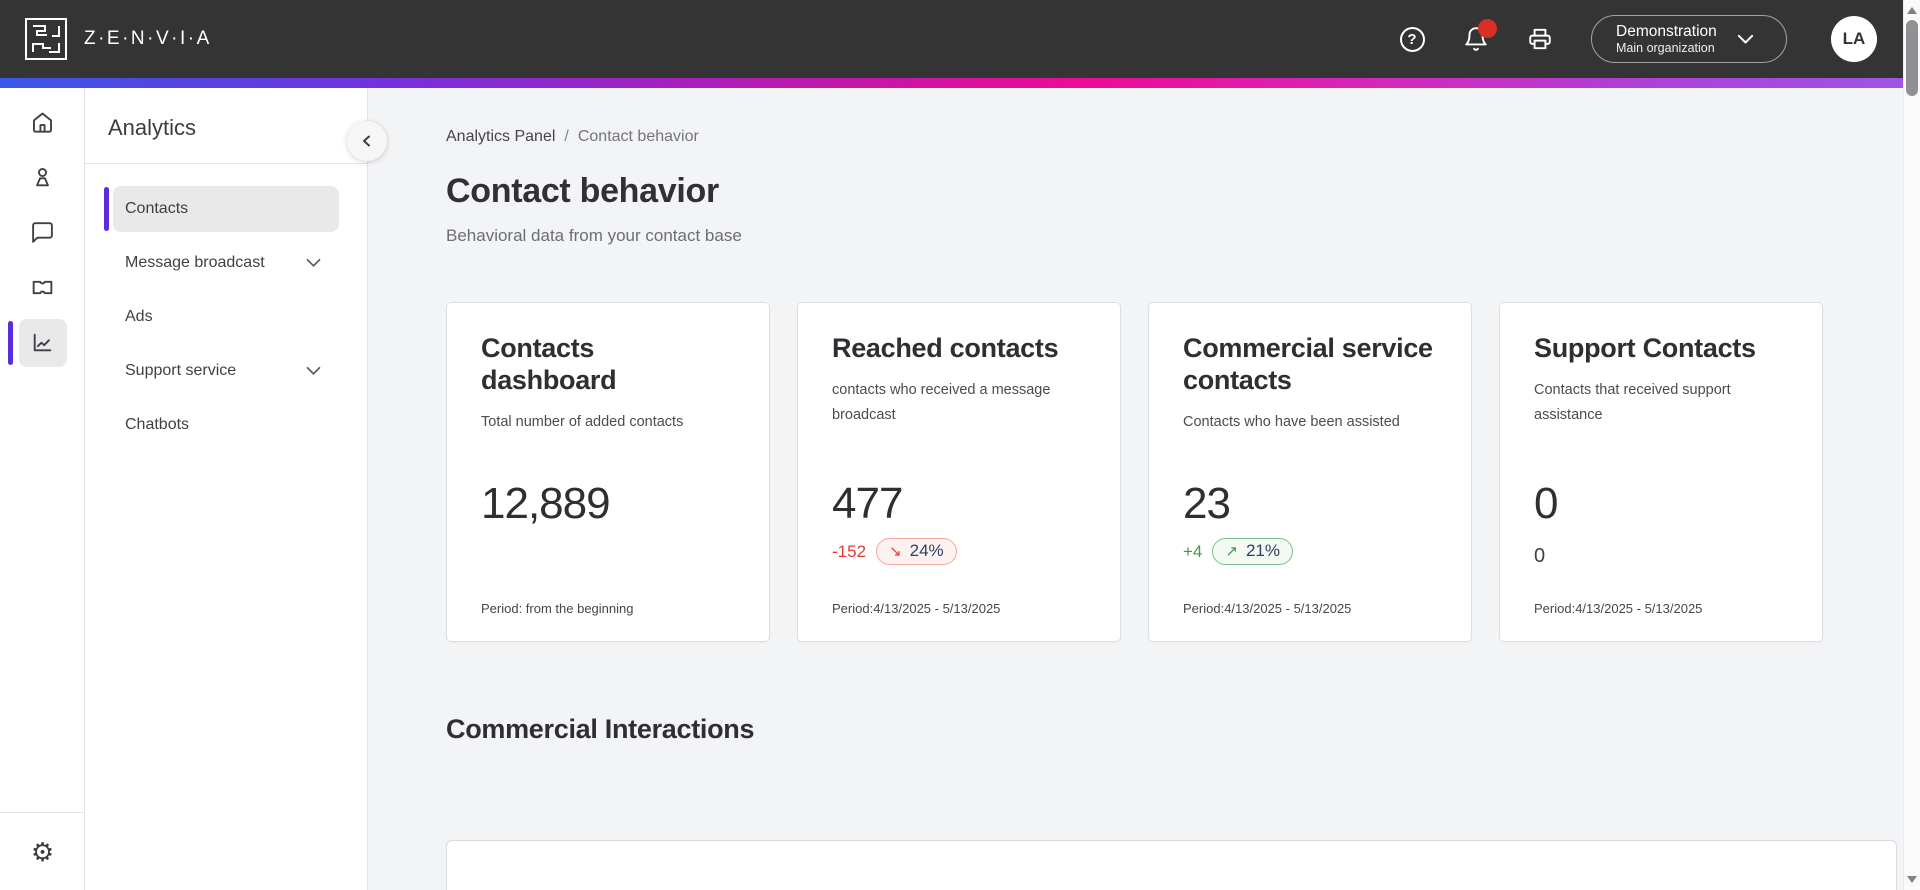 Image resolution: width=1920 pixels, height=890 pixels. Describe the element at coordinates (1308, 364) in the screenshot. I see `card-title: Commercial service contacts` at that location.